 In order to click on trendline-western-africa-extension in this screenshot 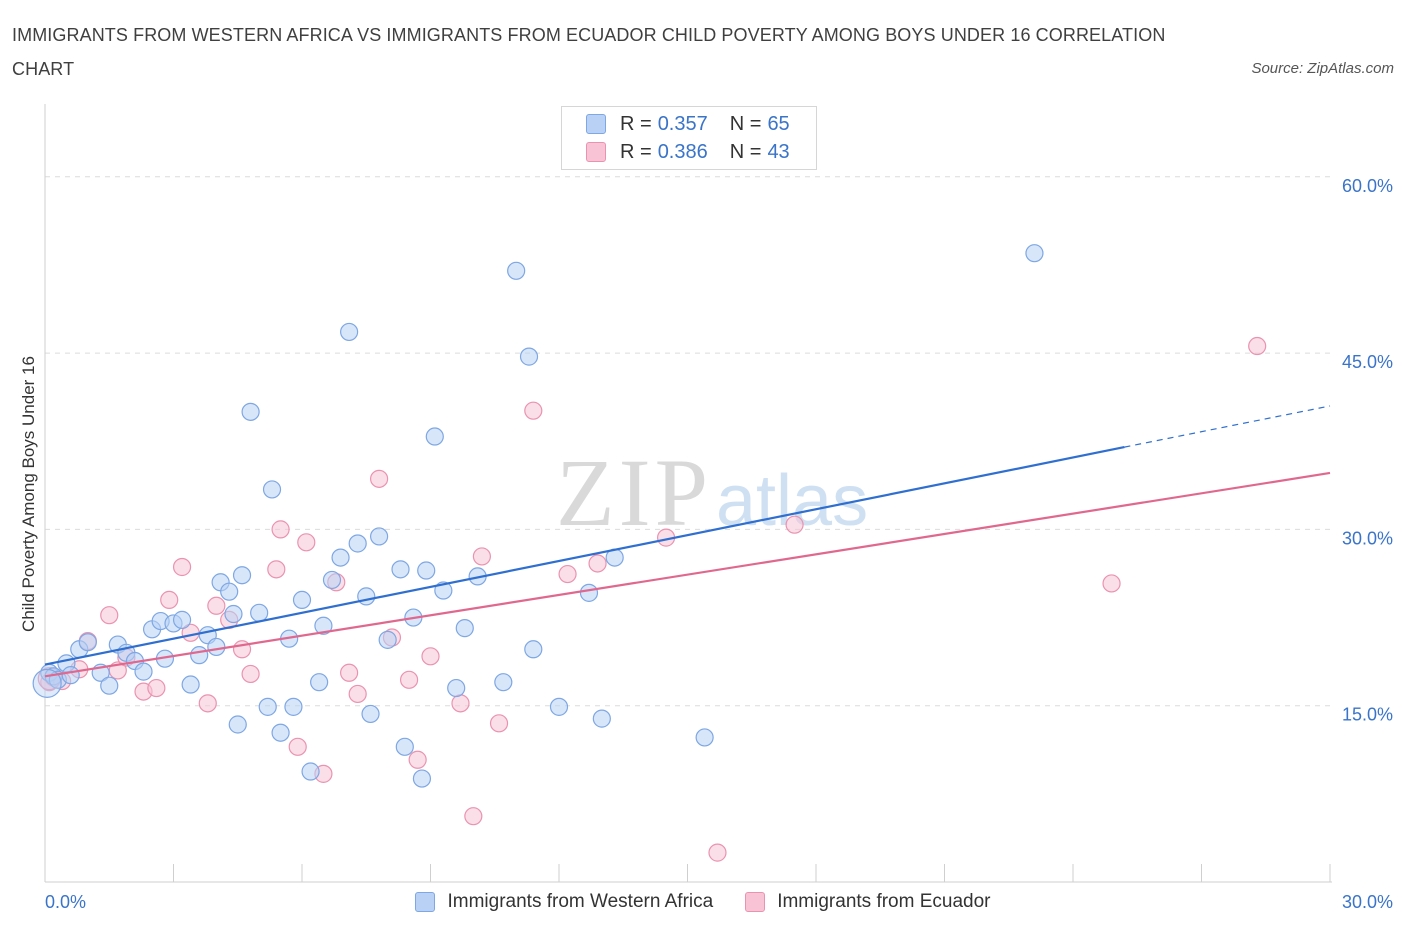, I will do `click(1227, 426)`.